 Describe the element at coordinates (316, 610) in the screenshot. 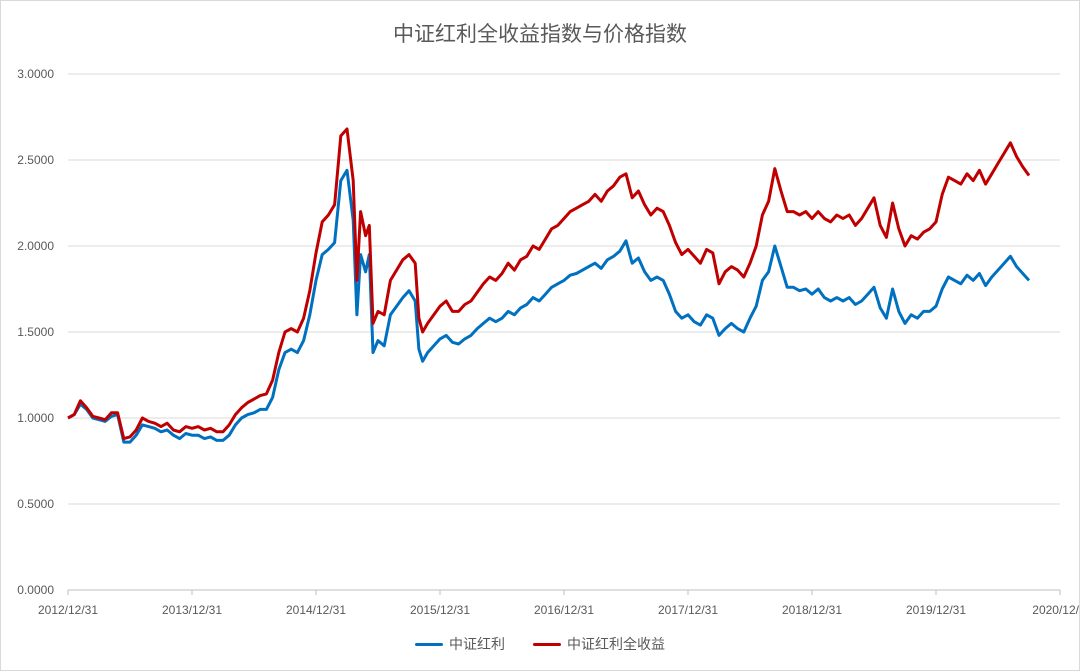

I see `x-tick-label: 2014/12/31` at that location.